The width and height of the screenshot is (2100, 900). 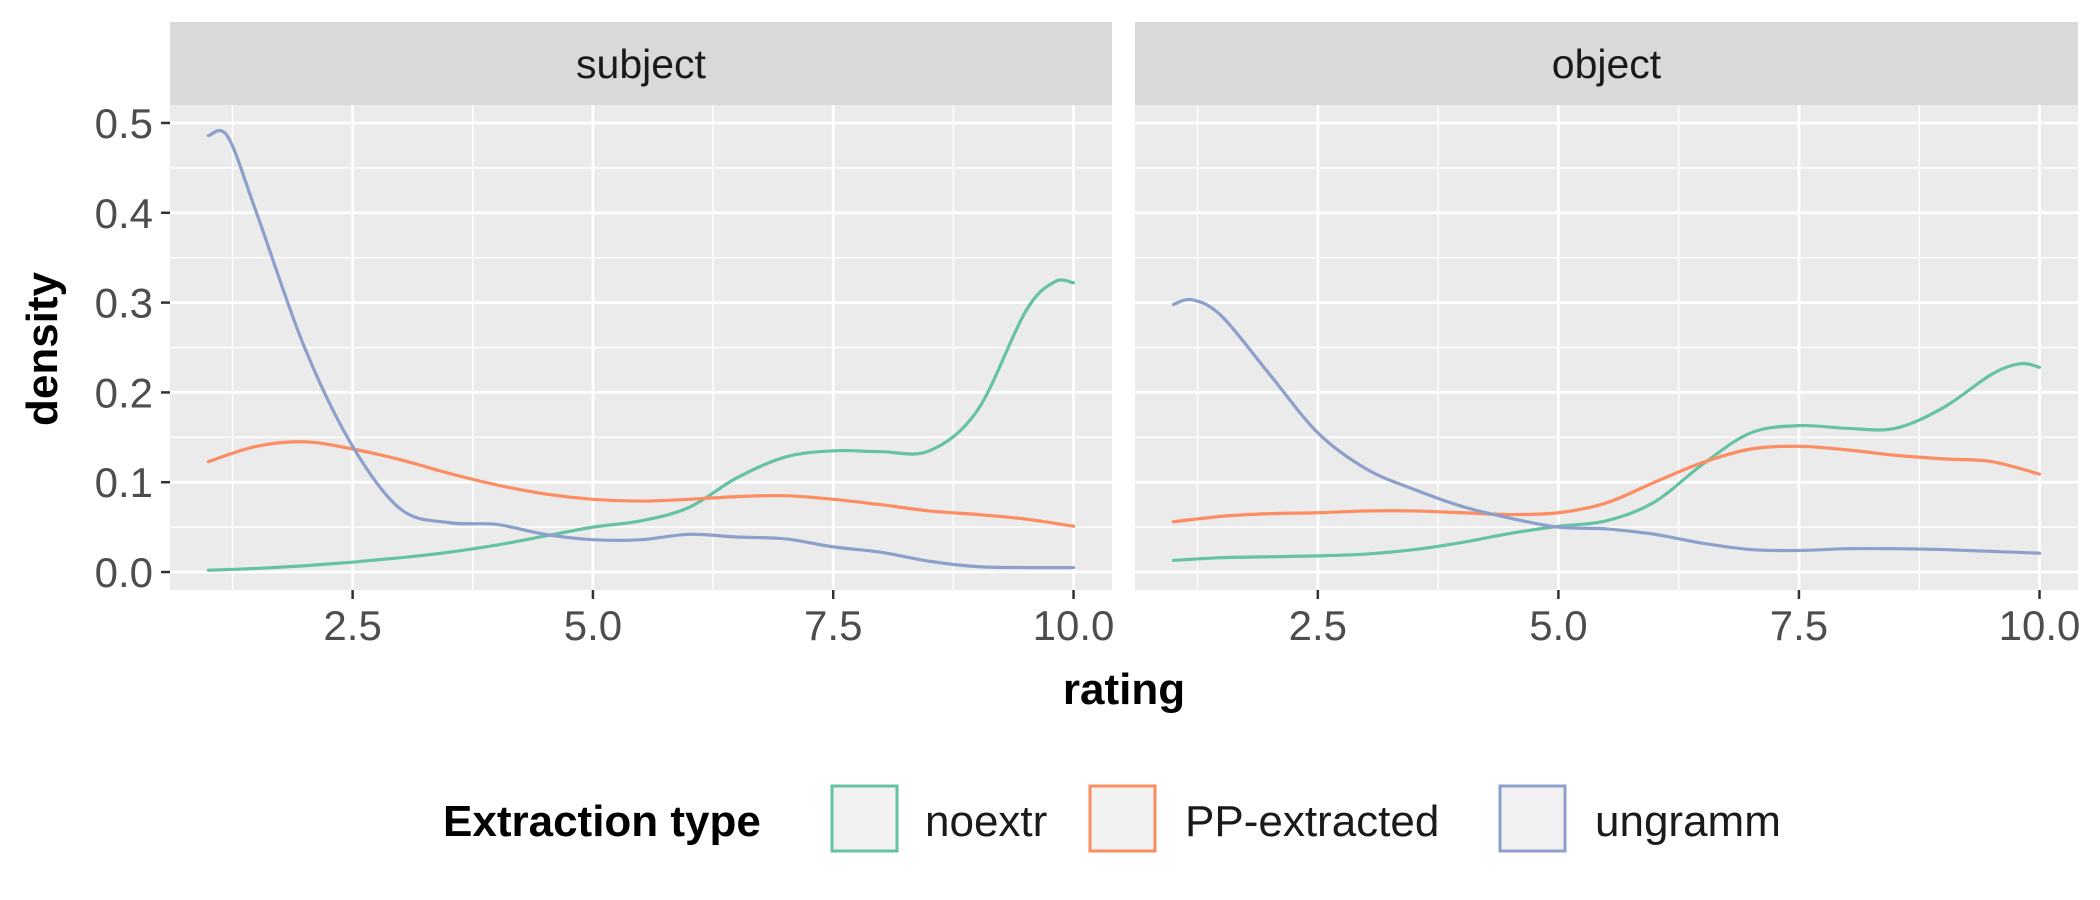 I want to click on legend-item-pp-extracted: PP-extracted, so click(x=1263, y=818).